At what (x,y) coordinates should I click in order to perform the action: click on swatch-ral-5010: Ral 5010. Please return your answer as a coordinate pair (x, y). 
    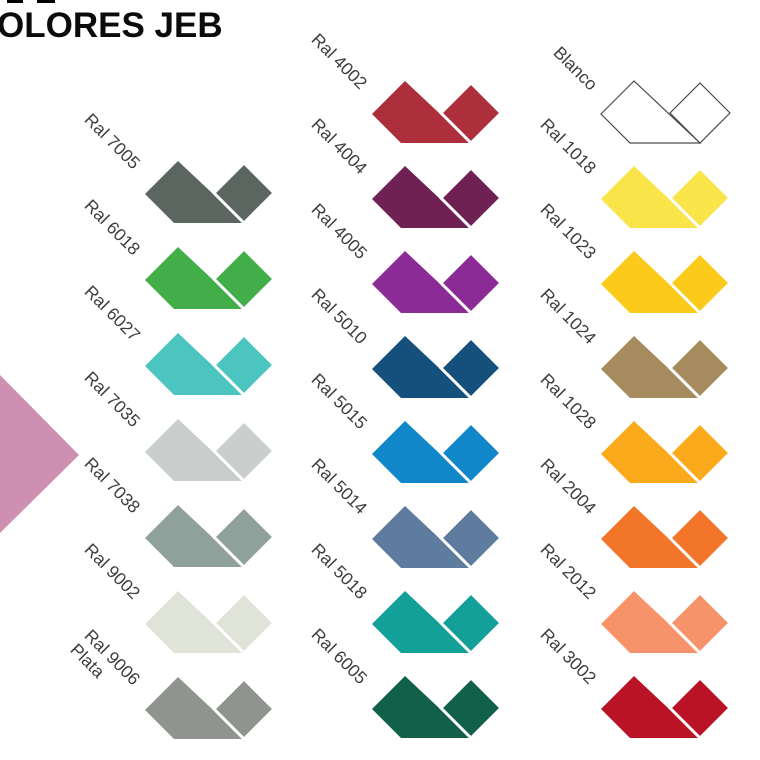
    Looking at the image, I should click on (409, 340).